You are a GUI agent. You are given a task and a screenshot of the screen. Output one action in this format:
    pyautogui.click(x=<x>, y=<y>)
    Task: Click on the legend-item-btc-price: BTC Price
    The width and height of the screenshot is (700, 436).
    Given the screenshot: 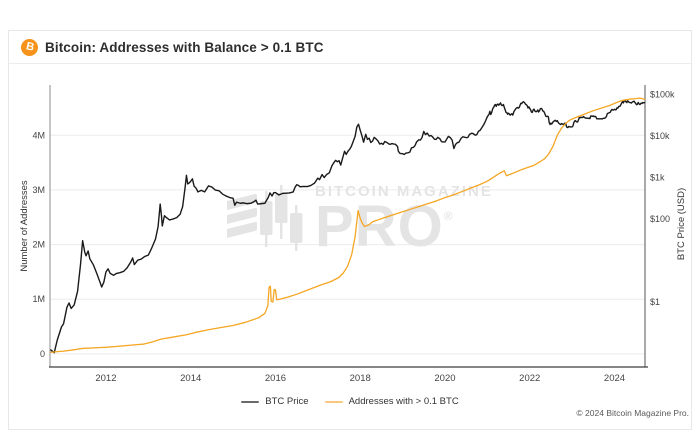 What is the action you would take?
    pyautogui.click(x=275, y=401)
    